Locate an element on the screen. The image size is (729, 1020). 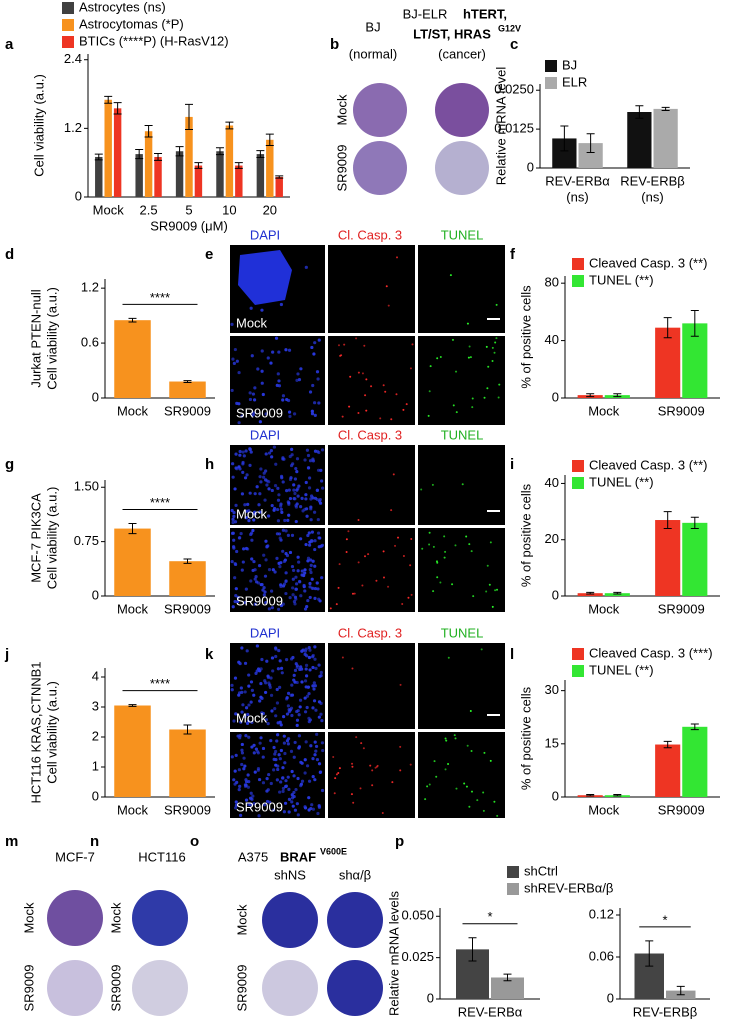
panel-letter: f is located at coordinates (513, 254).